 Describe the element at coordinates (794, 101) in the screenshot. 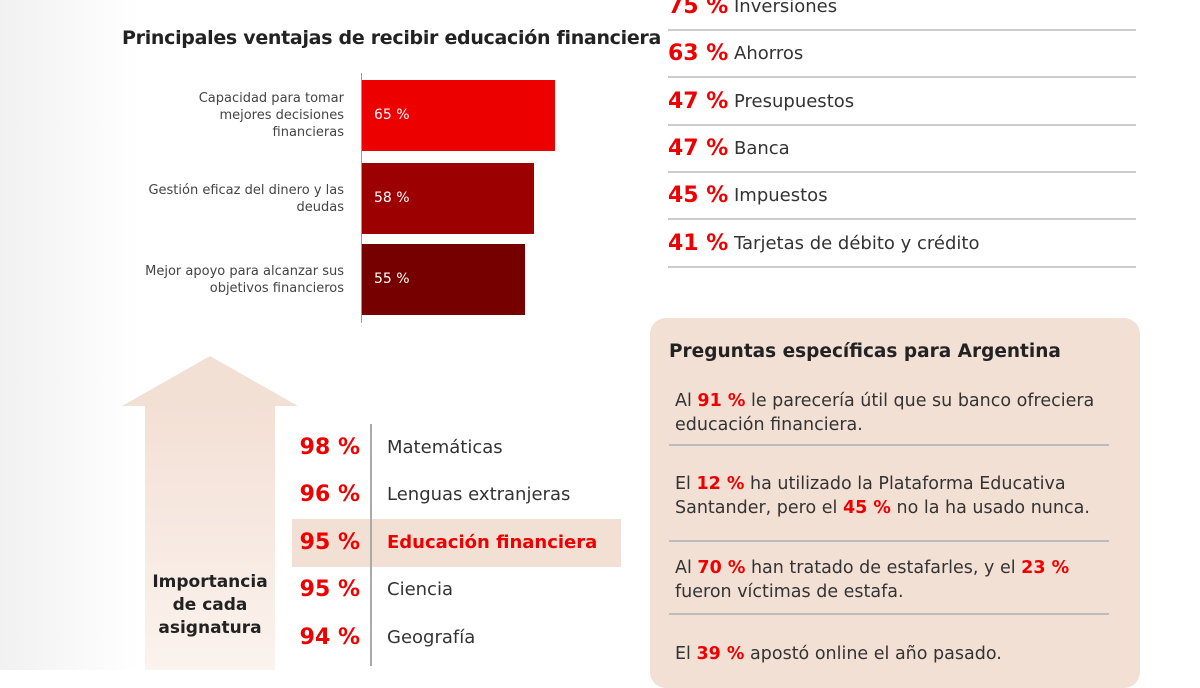

I see `topic-label: Presupuestos` at that location.